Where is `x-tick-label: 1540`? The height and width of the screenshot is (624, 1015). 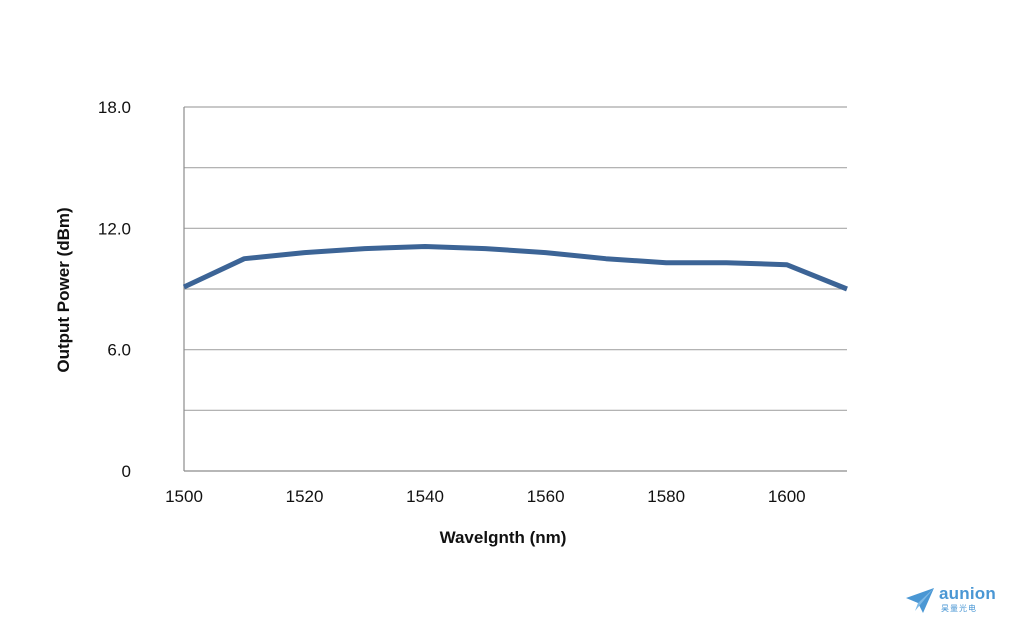
x-tick-label: 1540 is located at coordinates (425, 496).